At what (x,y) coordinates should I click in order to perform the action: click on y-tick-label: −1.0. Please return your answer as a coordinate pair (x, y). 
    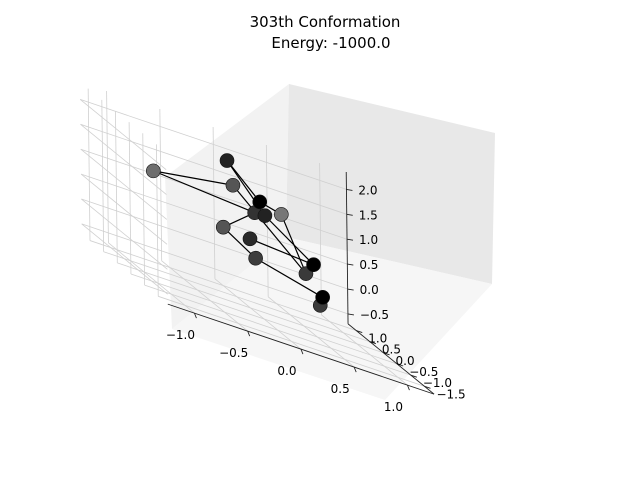
    Looking at the image, I should click on (437, 383).